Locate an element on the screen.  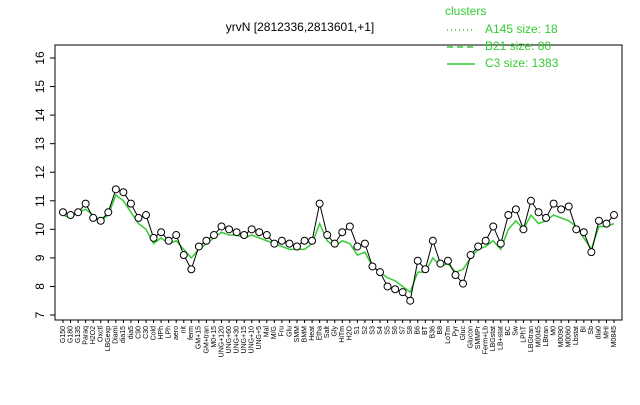
x-tick-label: dia0 is located at coordinates (599, 332).